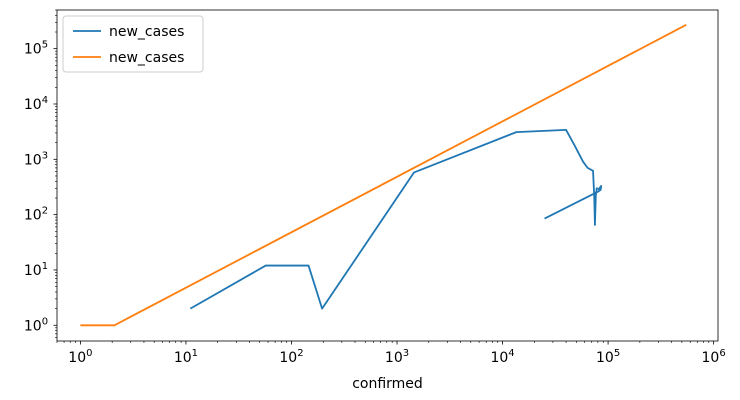 The height and width of the screenshot is (400, 740). Describe the element at coordinates (387, 384) in the screenshot. I see `x-axis-label: confirmed` at that location.